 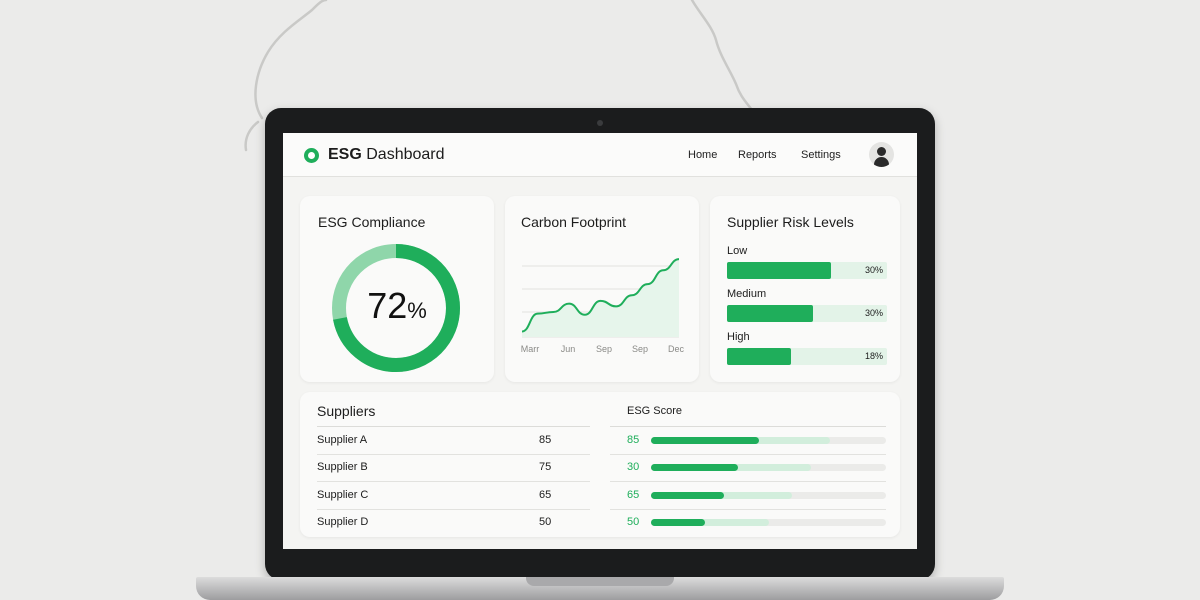 What do you see at coordinates (545, 467) in the screenshot?
I see `supplier-value: 75` at bounding box center [545, 467].